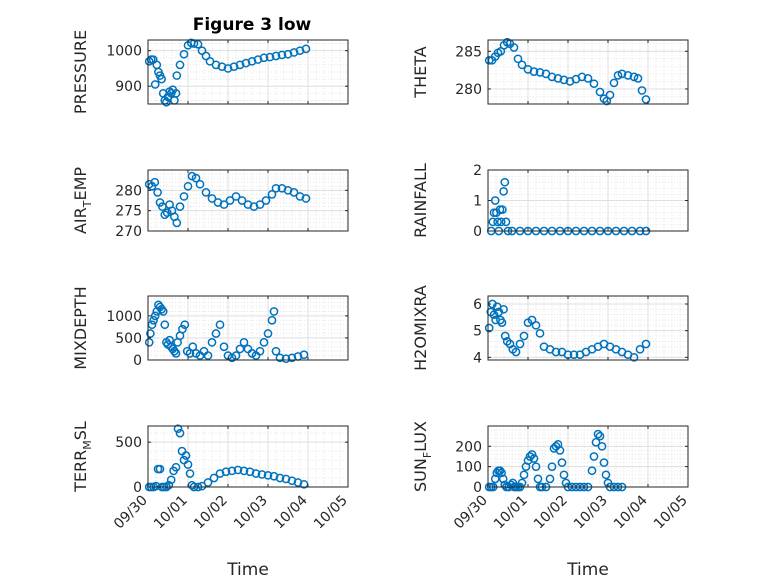 Image resolution: width=778 pixels, height=583 pixels. Describe the element at coordinates (477, 305) in the screenshot. I see `y-tick-label: 6` at that location.